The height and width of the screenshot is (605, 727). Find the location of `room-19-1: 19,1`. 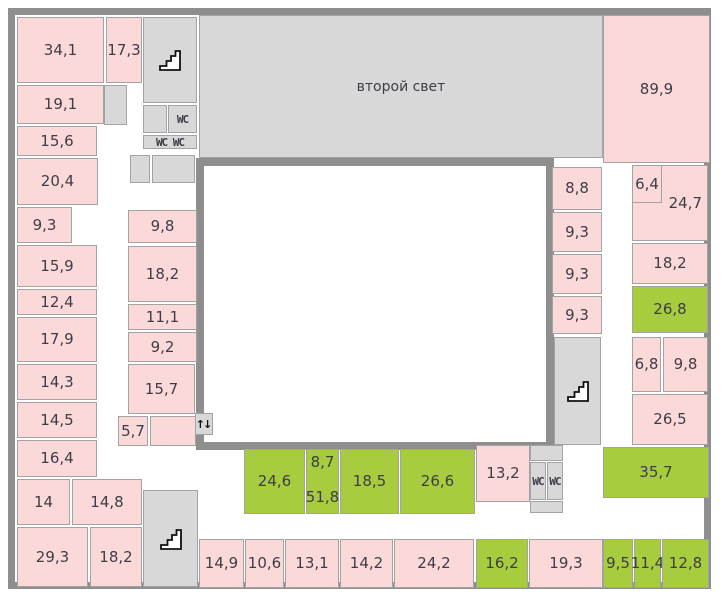

room-19-1: 19,1 is located at coordinates (60, 104).